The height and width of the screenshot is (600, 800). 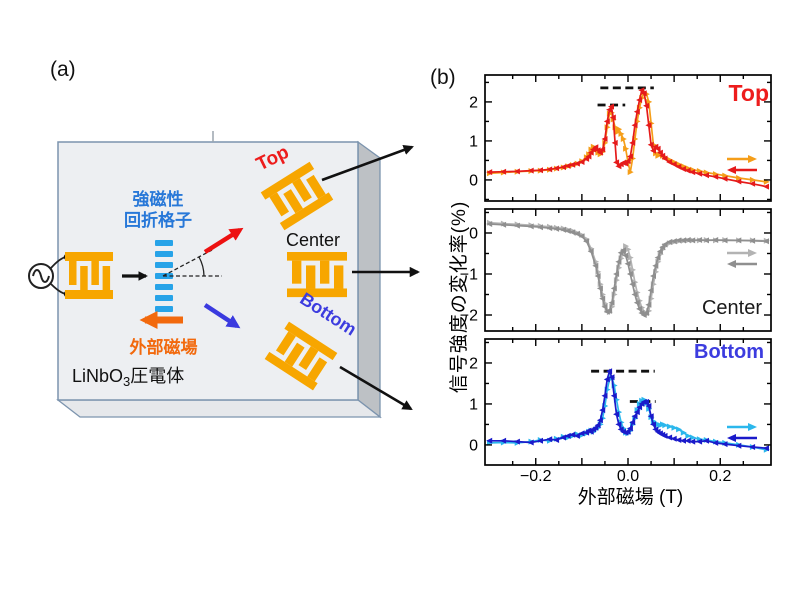 I want to click on x-tick-label: 0.2, so click(x=720, y=476).